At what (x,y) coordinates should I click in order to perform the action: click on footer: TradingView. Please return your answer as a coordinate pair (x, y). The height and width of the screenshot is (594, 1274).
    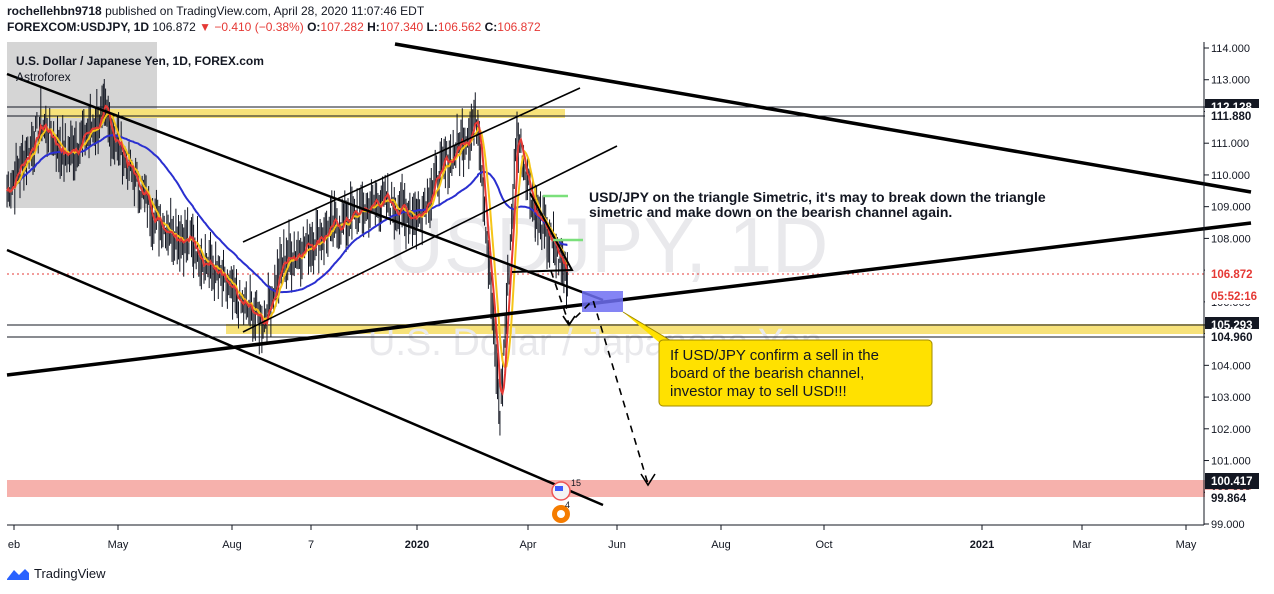
    Looking at the image, I should click on (56, 573).